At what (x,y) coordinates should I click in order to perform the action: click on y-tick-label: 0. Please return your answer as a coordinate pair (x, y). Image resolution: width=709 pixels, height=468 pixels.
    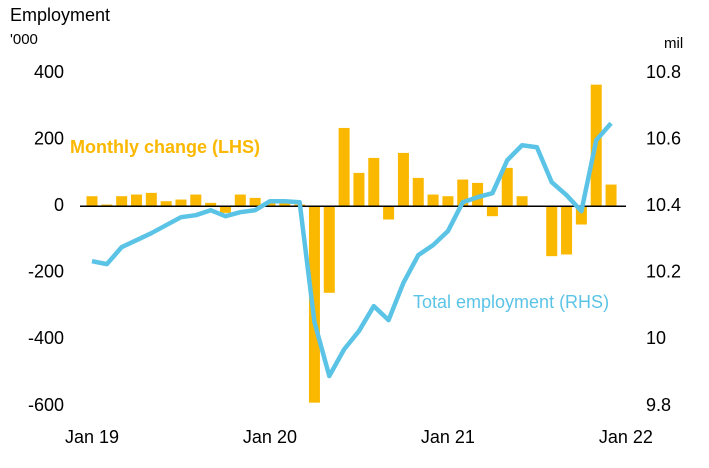
    Looking at the image, I should click on (59, 205).